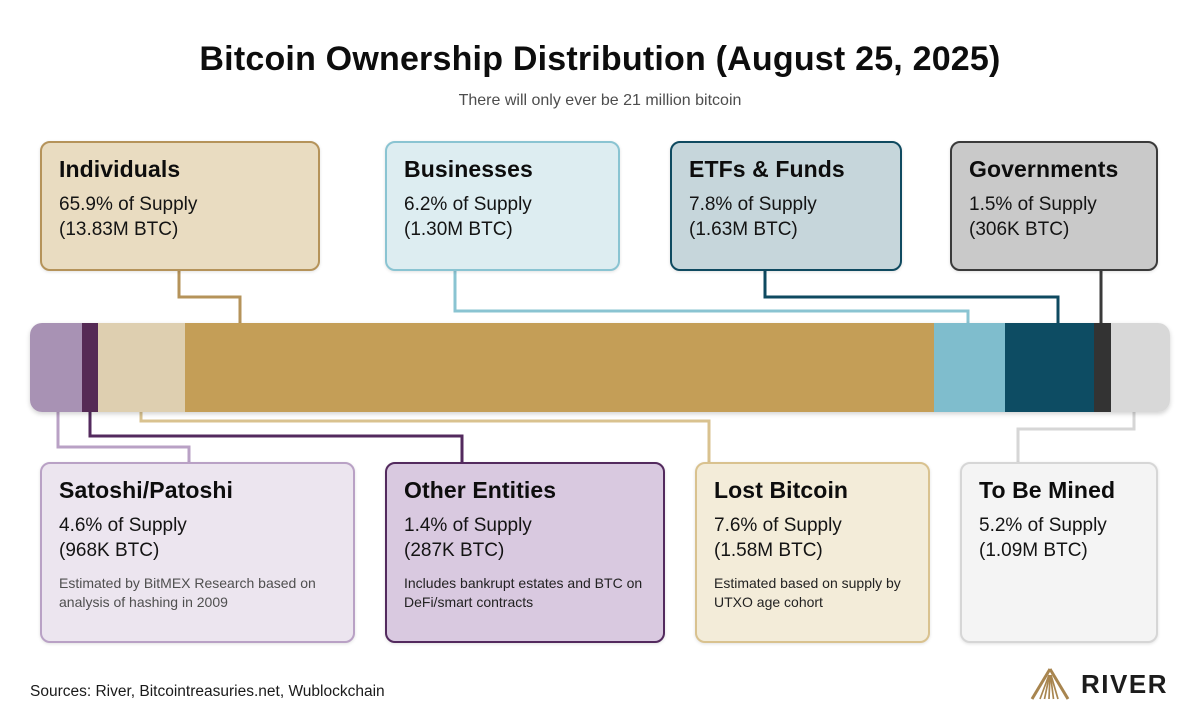 The image size is (1200, 720). I want to click on card-title: Governments, so click(1044, 169).